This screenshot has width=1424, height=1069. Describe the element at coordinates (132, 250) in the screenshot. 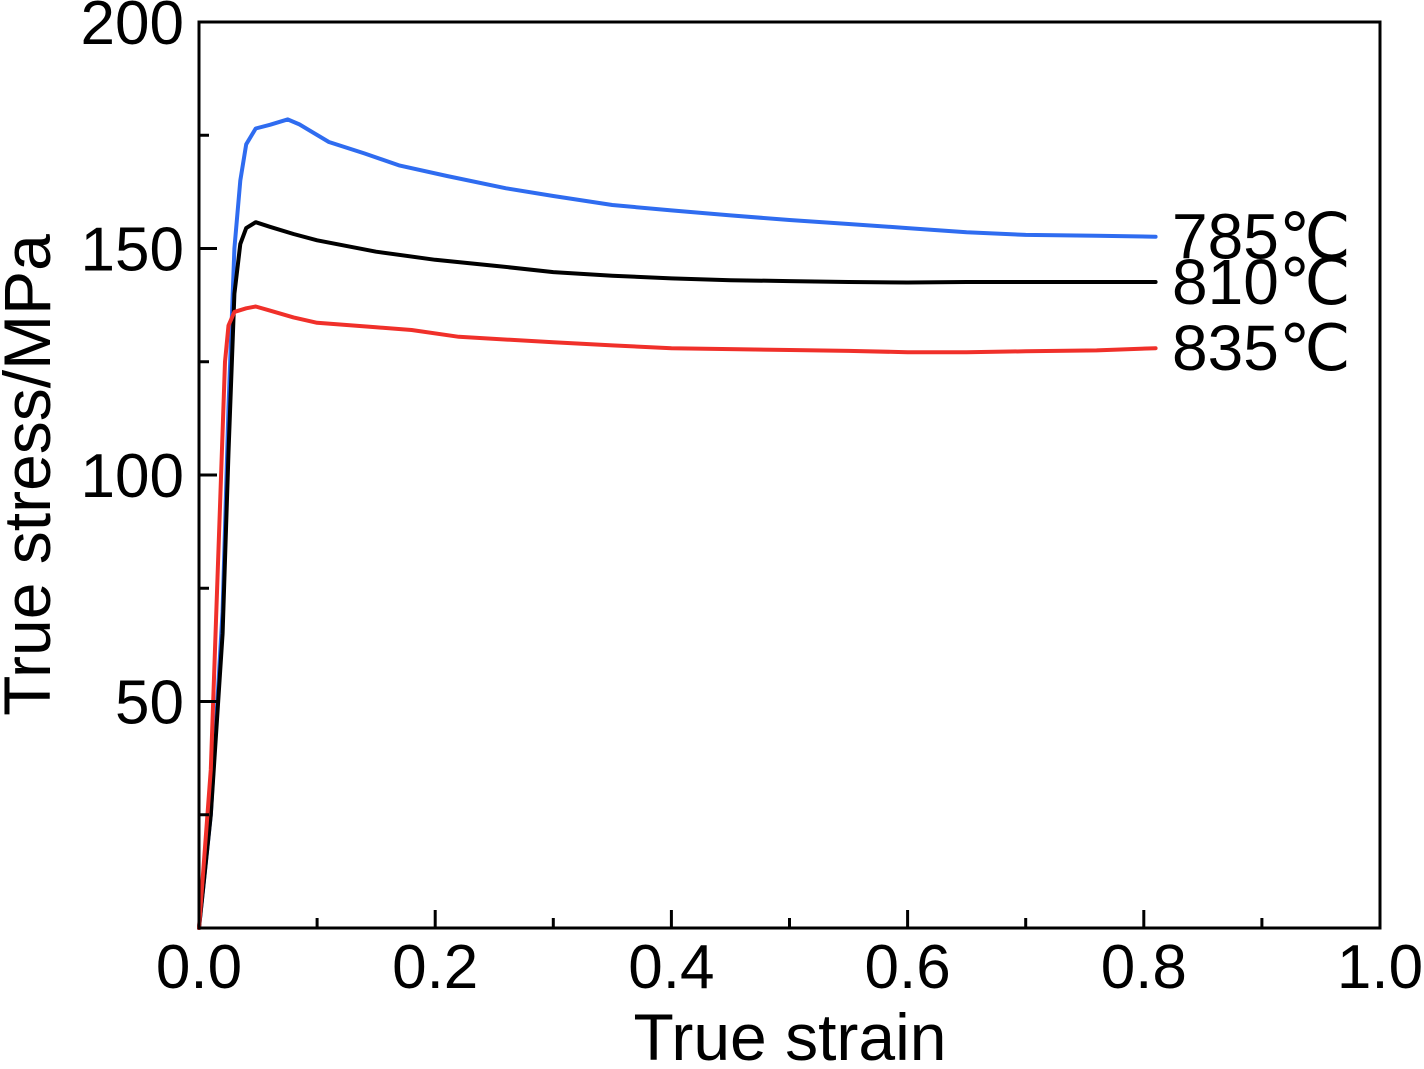

I see `y-tick-label: 150` at that location.